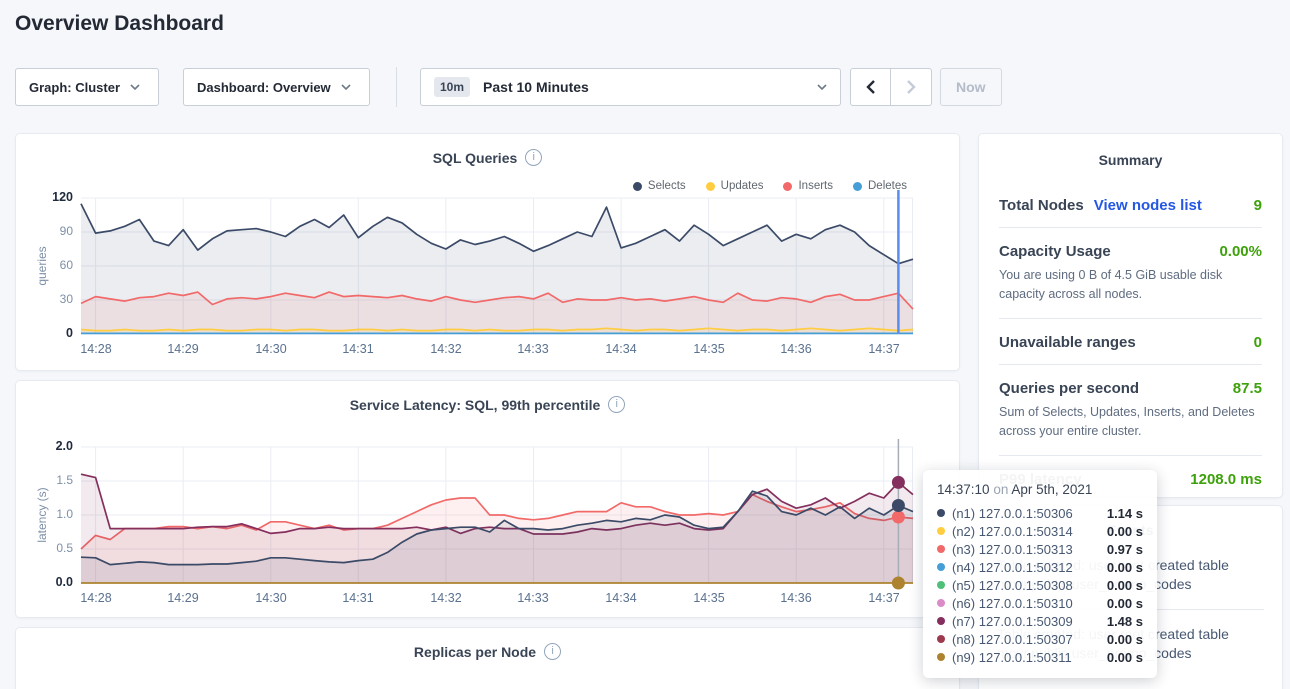 Image resolution: width=1290 pixels, height=689 pixels. I want to click on y-axis-tick-label: 120, so click(62, 197).